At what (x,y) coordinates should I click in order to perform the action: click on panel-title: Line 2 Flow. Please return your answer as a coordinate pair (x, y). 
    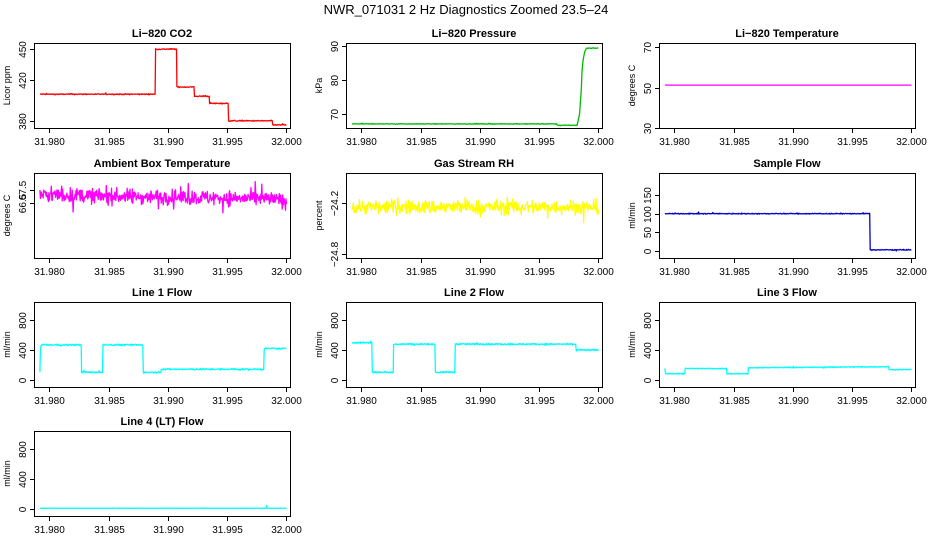
    Looking at the image, I should click on (474, 293).